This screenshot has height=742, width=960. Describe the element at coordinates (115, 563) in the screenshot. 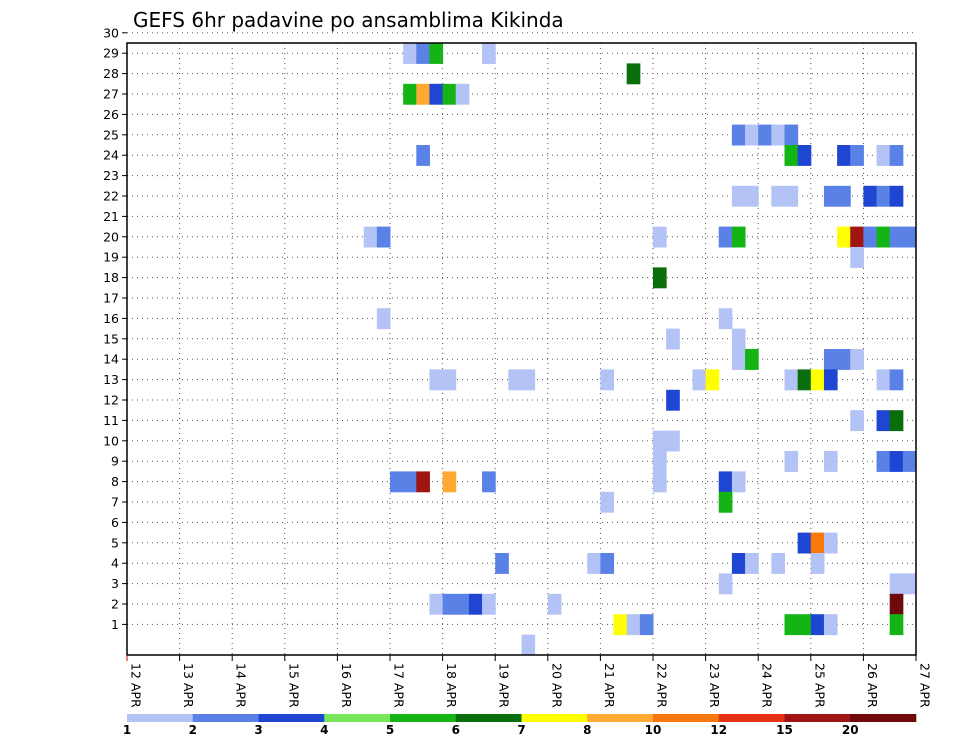

I see `y-tick-label: 4` at that location.